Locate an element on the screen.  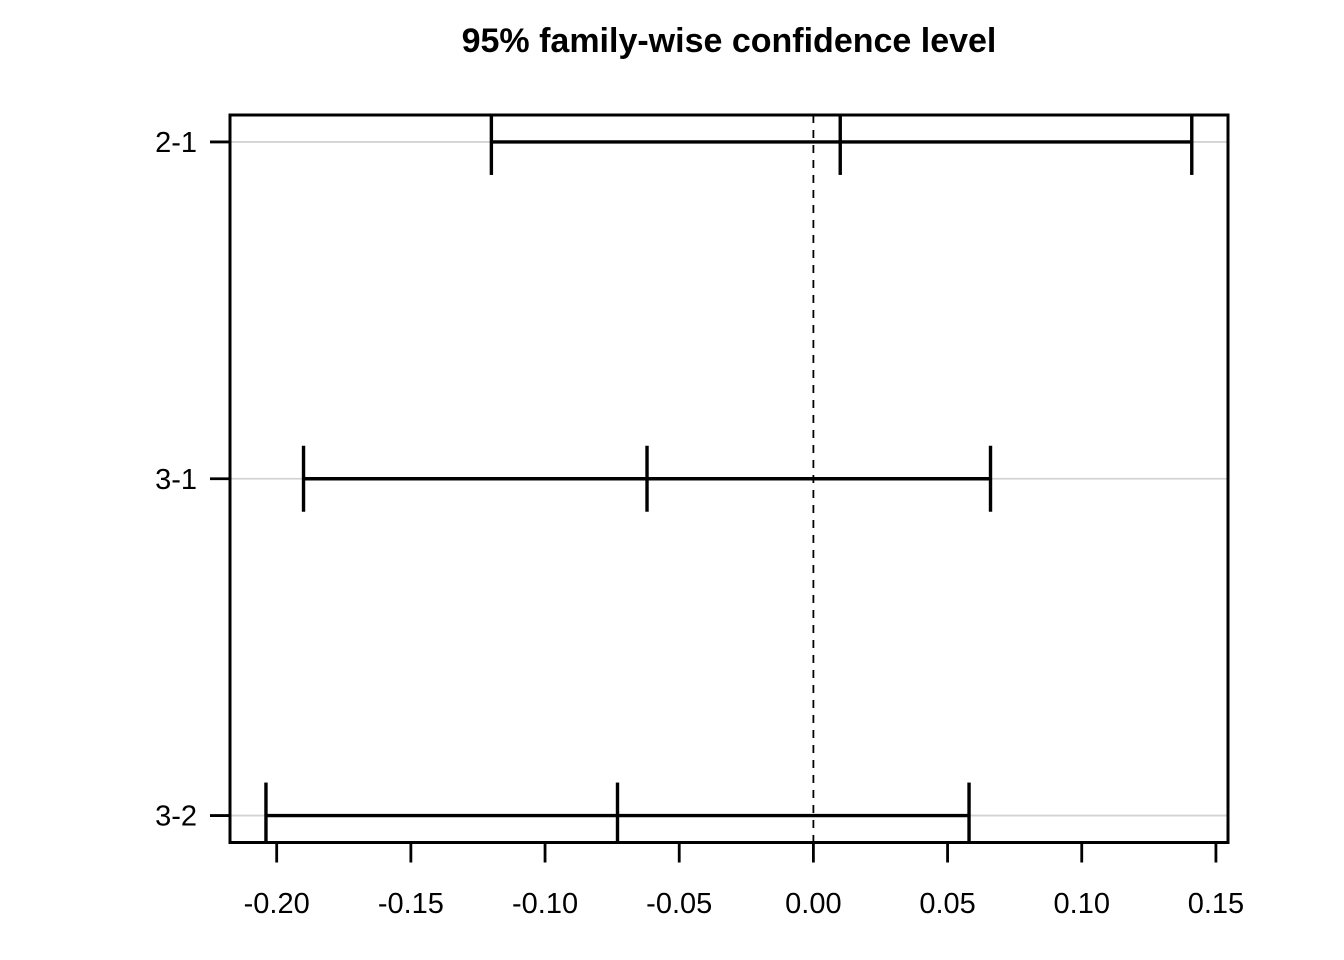
x-tick-label: 0.15 is located at coordinates (1216, 904).